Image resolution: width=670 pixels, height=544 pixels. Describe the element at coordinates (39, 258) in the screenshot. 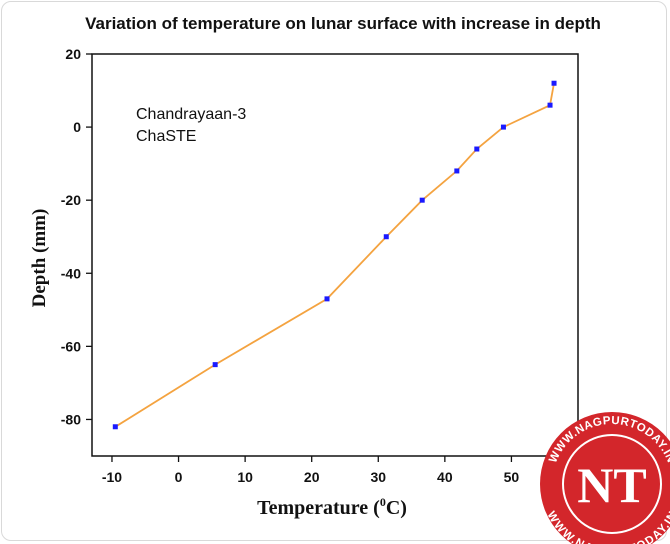

I see `y-axis-label: Depth (mm)` at that location.